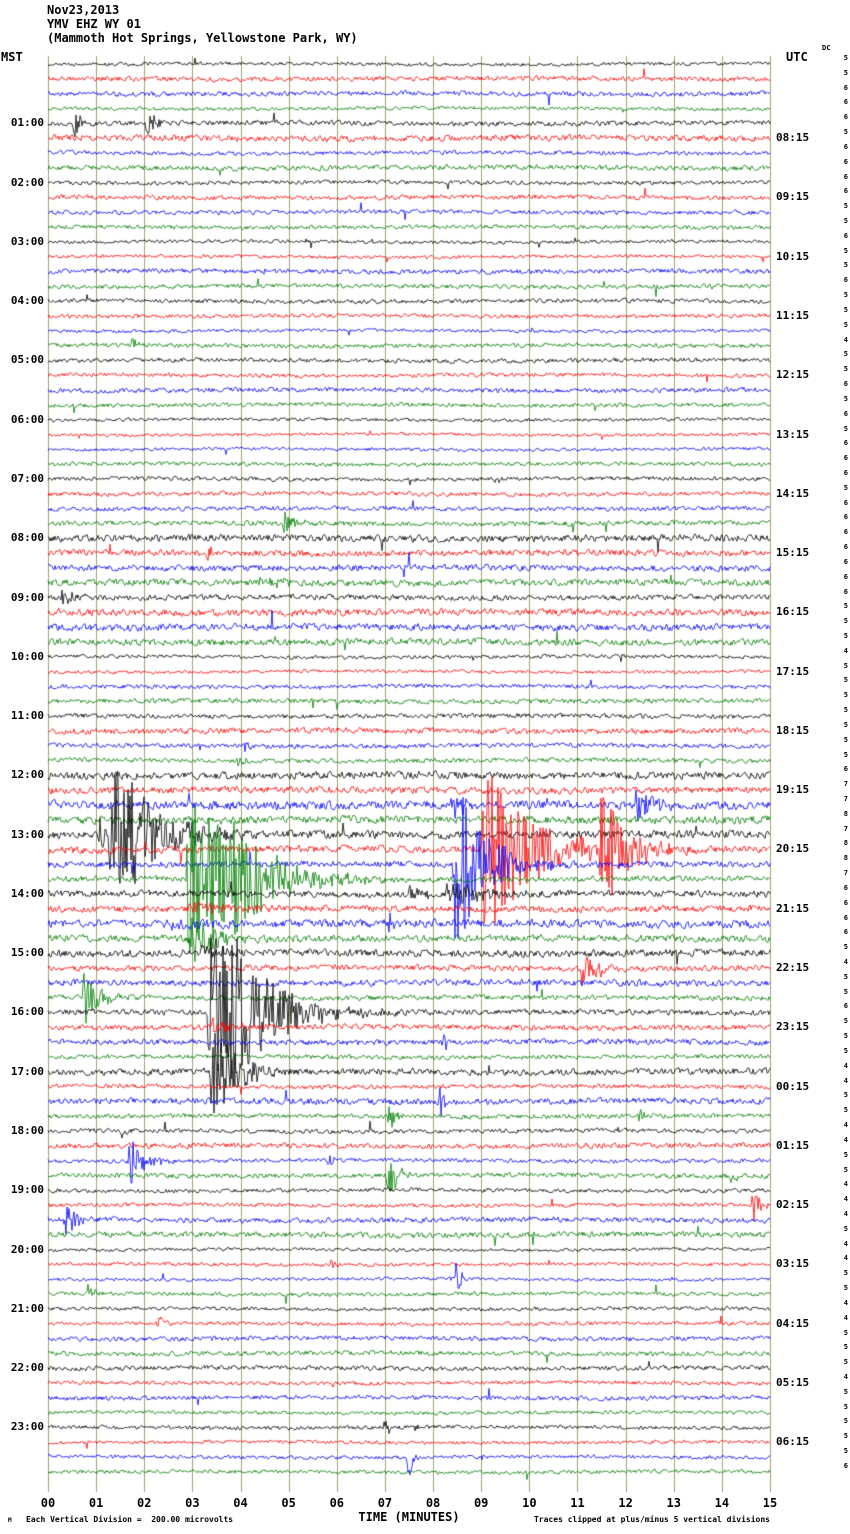 The width and height of the screenshot is (850, 1534). What do you see at coordinates (10, 1520) in the screenshot?
I see `corner-mark: M` at bounding box center [10, 1520].